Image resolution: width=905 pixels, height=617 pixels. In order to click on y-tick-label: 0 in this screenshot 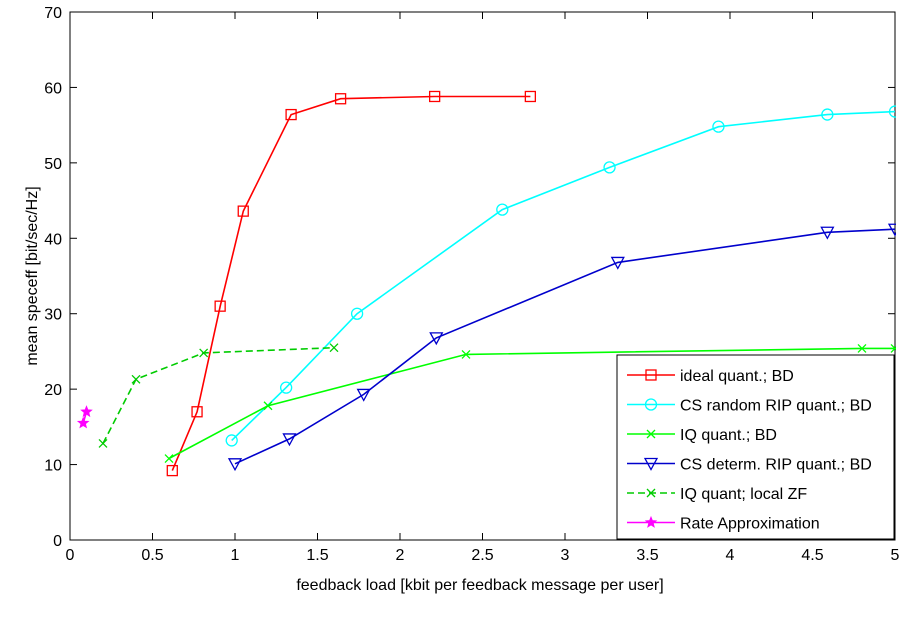, I will do `click(57, 541)`.